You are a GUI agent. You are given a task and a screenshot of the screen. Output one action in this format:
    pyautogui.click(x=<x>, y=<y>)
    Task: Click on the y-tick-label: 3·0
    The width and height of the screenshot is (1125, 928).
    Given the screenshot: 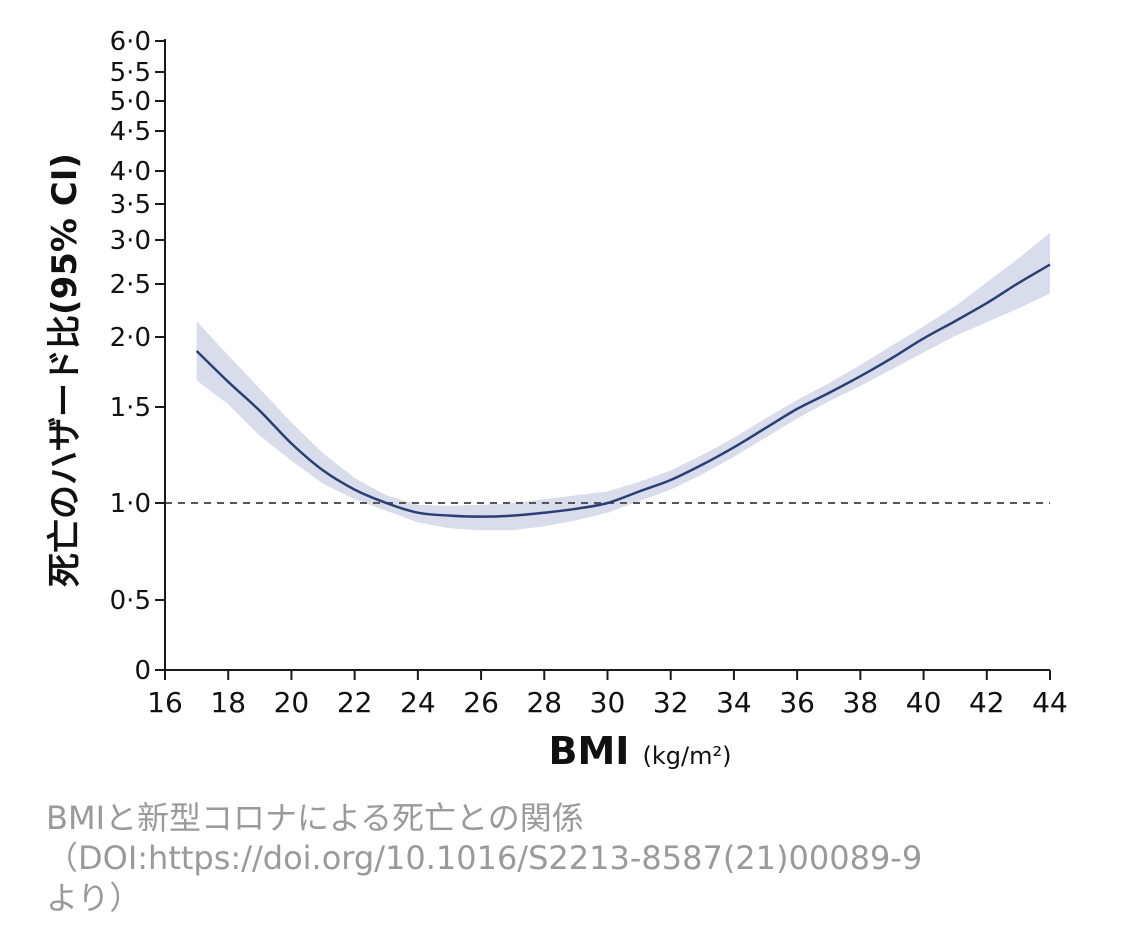 What is the action you would take?
    pyautogui.click(x=130, y=241)
    